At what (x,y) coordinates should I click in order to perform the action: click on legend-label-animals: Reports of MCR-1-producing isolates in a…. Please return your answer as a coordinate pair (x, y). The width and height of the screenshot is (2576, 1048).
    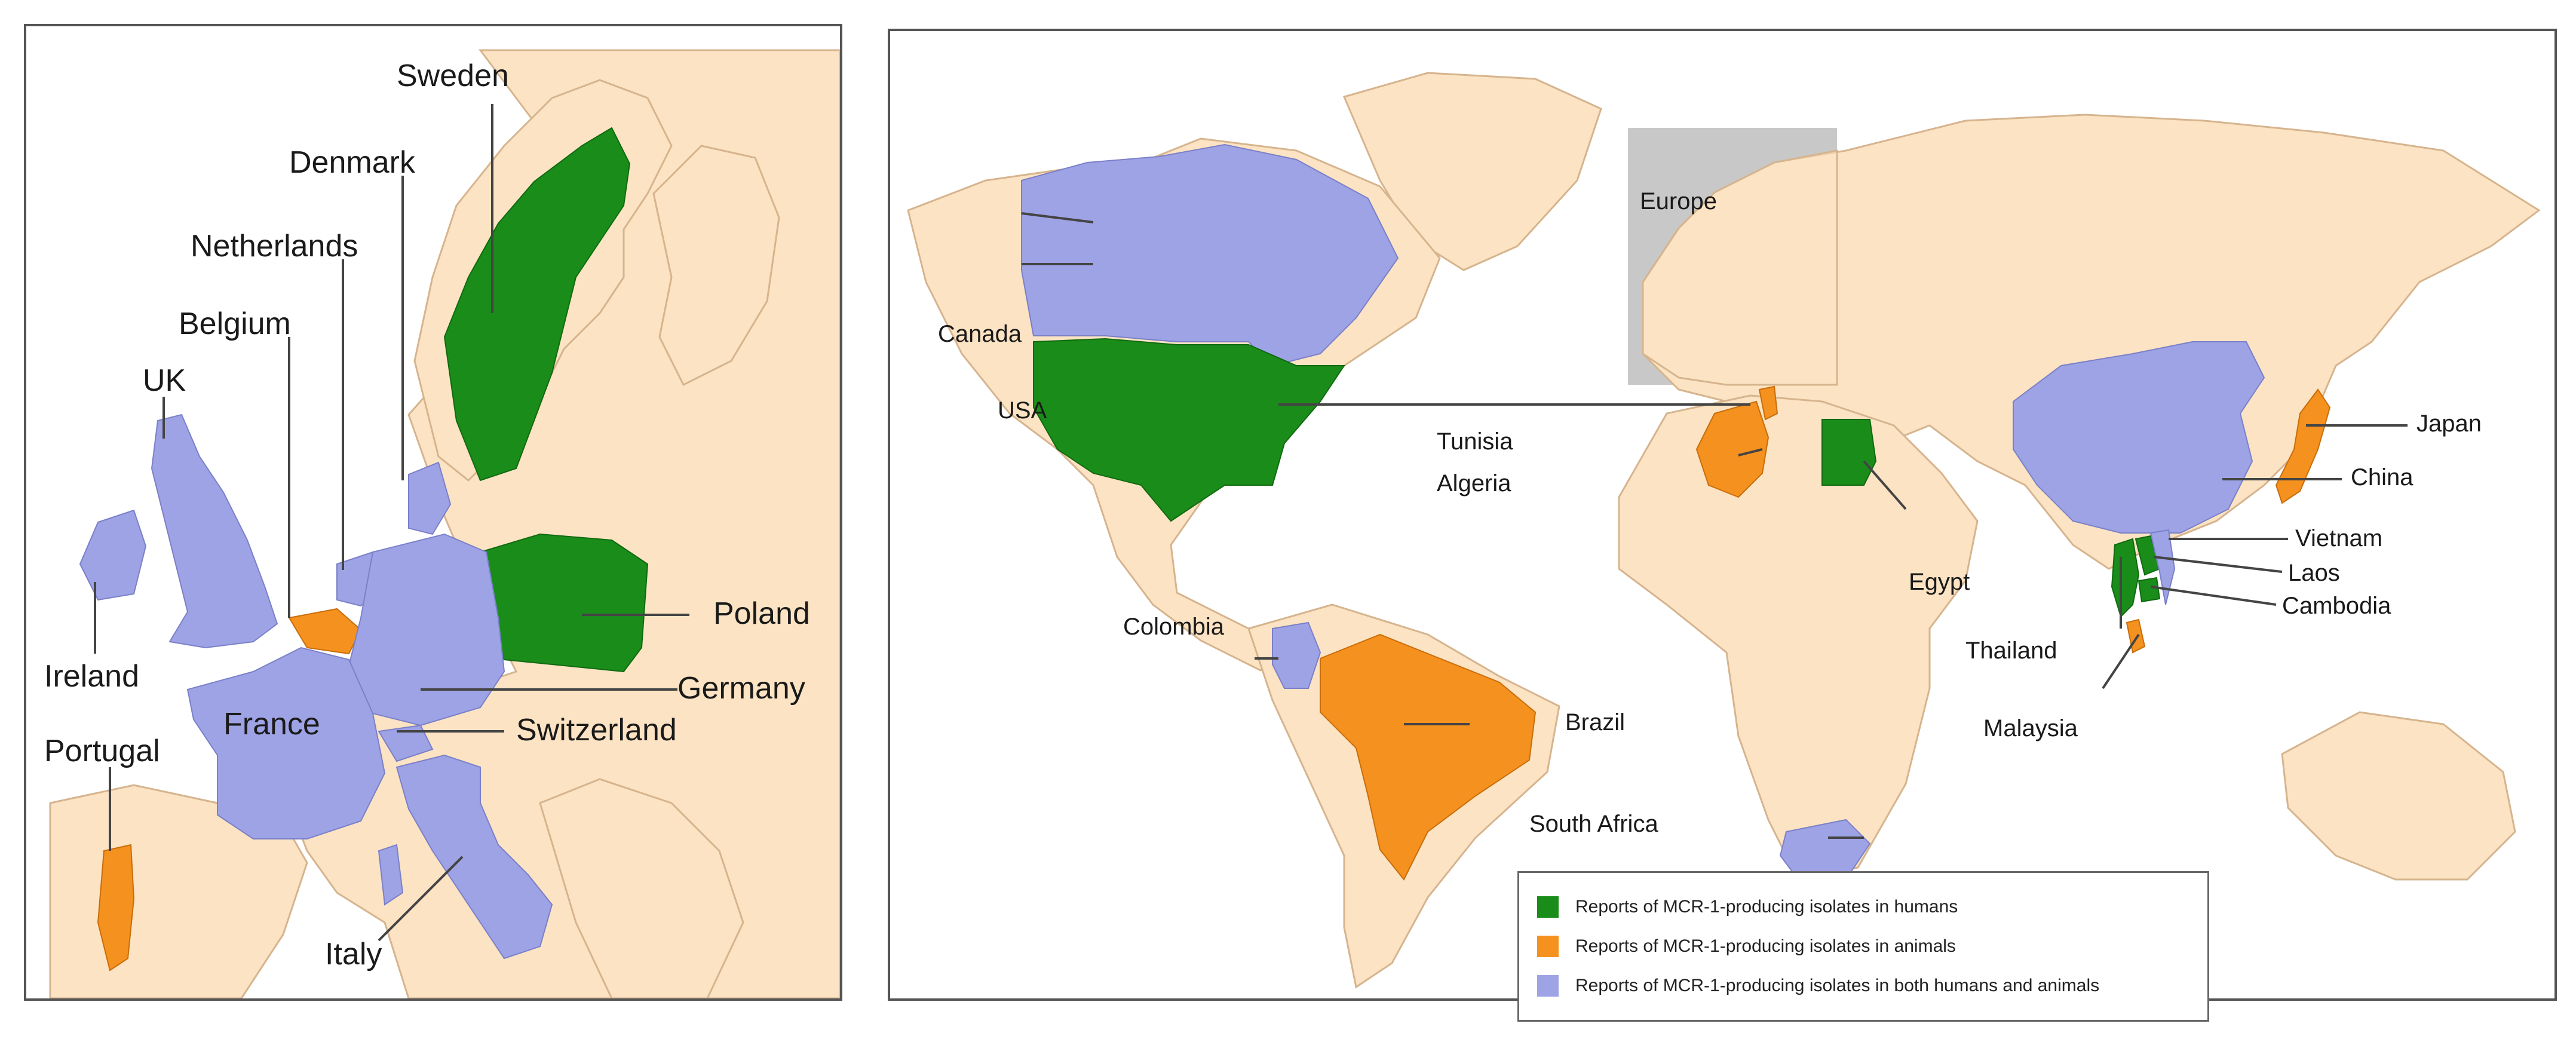
    Looking at the image, I should click on (1766, 946).